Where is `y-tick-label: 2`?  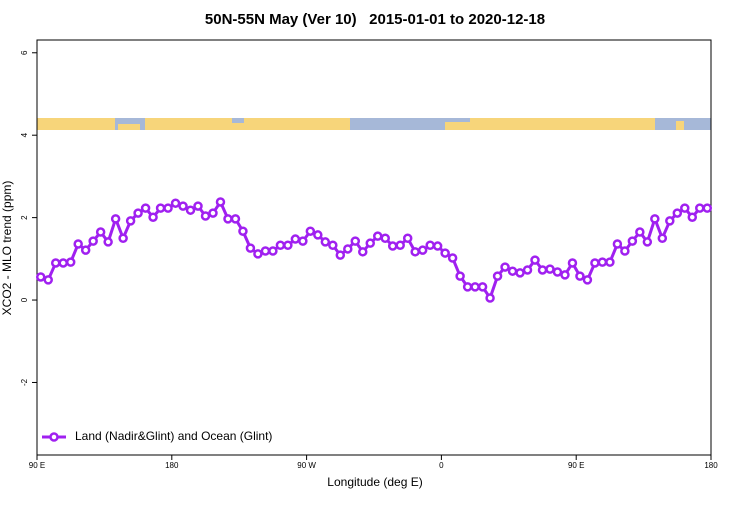
y-tick-label: 2 is located at coordinates (24, 217).